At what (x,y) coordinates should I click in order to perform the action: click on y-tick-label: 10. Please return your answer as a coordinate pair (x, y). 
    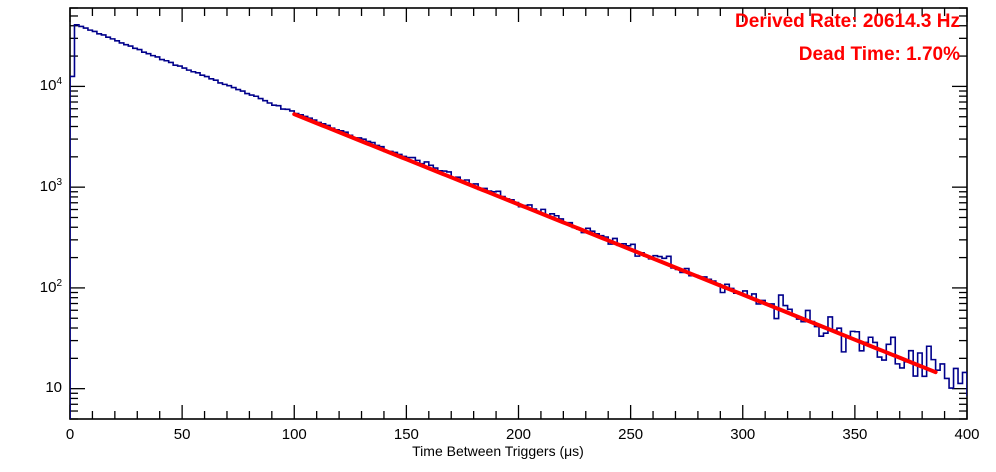
    Looking at the image, I should click on (53, 387).